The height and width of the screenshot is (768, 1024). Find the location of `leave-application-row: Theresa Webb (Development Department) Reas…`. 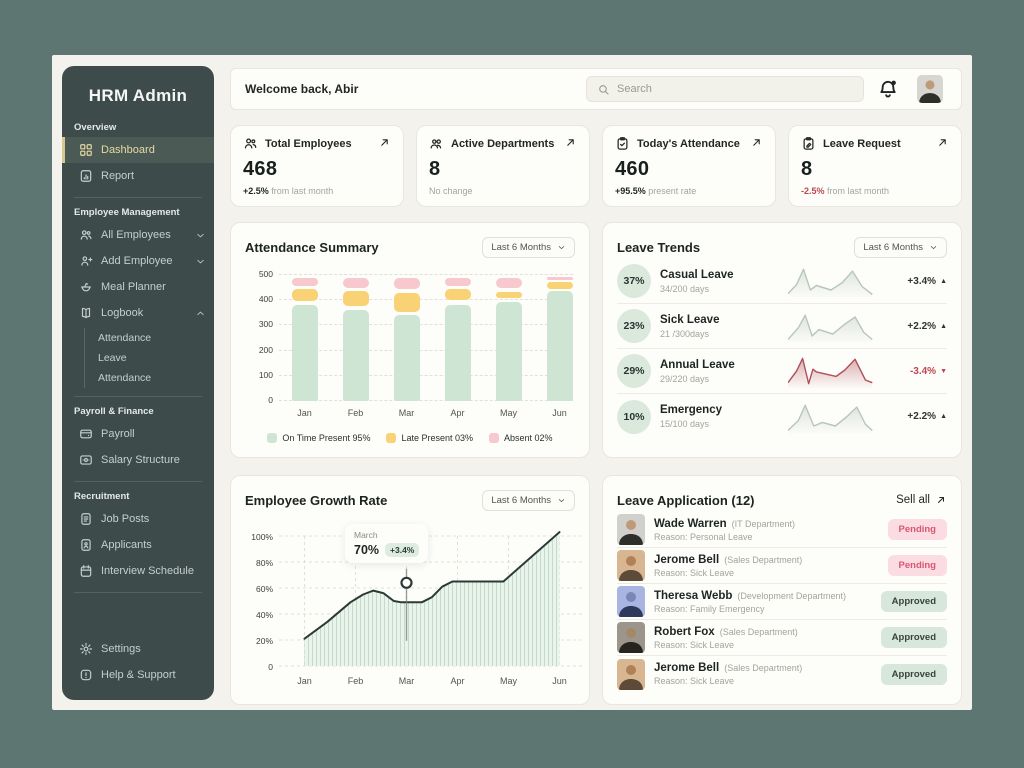

leave-application-row: Theresa Webb (Development Department) Reas… is located at coordinates (782, 602).